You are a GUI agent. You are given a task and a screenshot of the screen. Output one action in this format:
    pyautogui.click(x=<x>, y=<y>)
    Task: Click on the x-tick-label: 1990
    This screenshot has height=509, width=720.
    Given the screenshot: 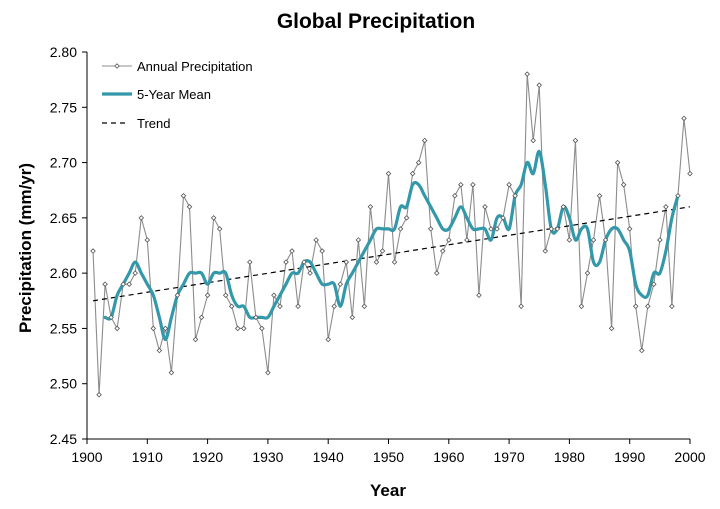 What is the action you would take?
    pyautogui.click(x=629, y=457)
    